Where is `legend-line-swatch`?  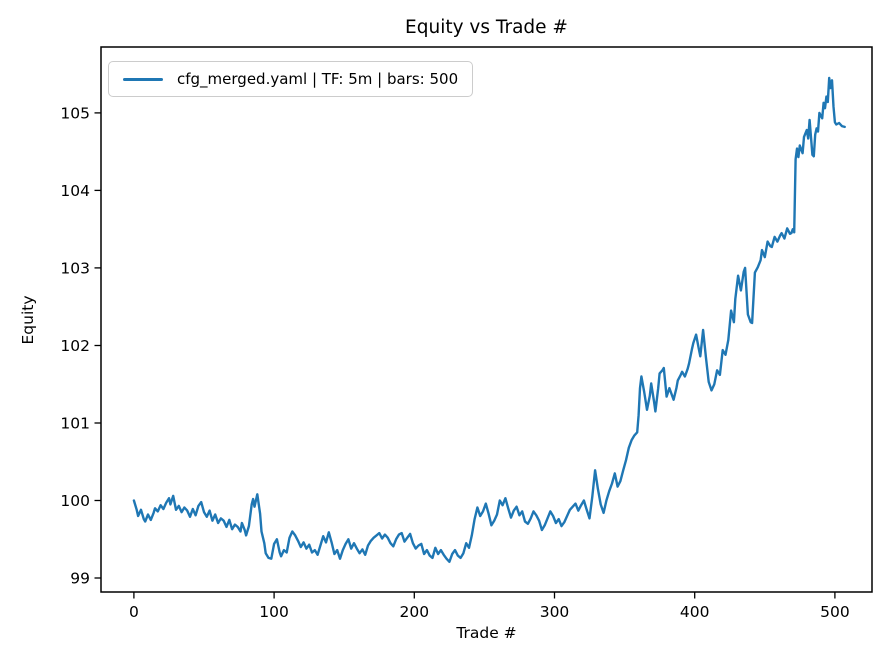 legend-line-swatch is located at coordinates (143, 79).